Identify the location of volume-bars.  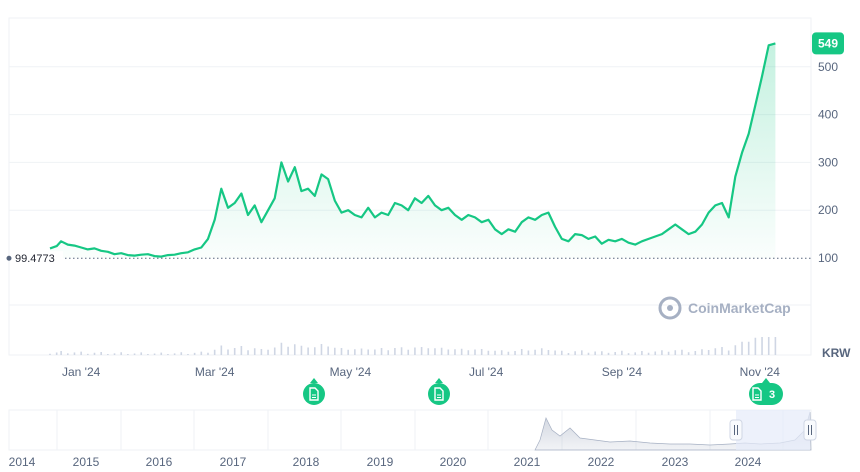
(413, 346).